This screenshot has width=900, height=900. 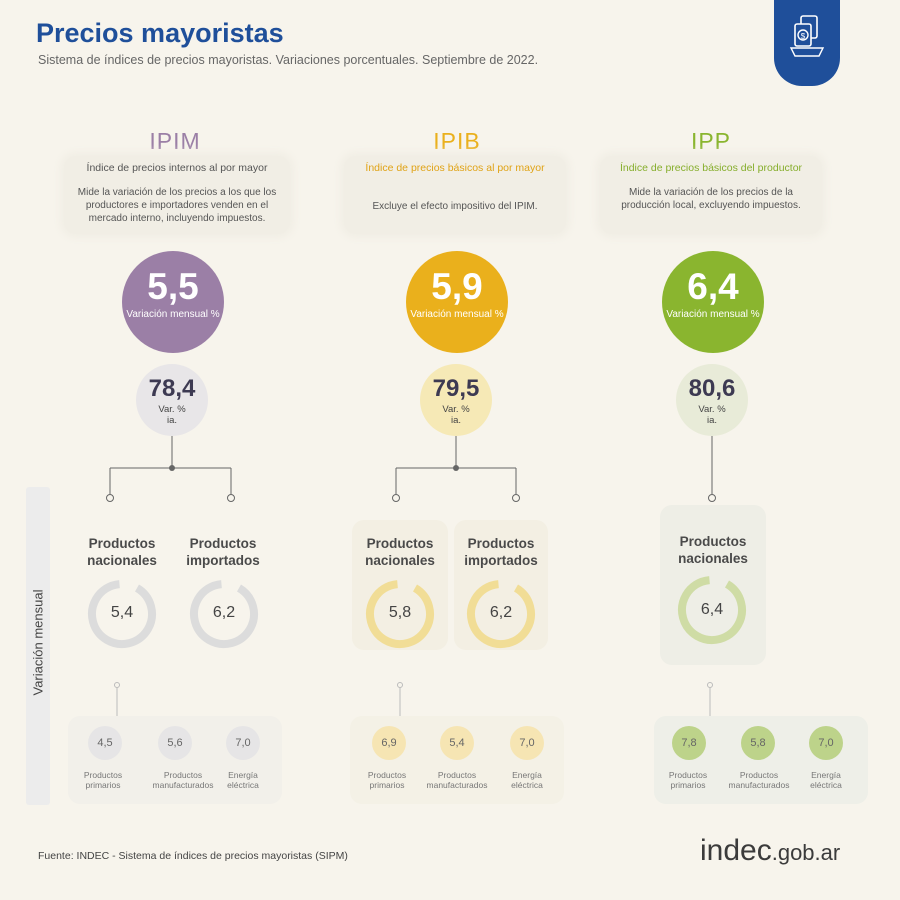 I want to click on ipib-monthly-circle: 5,9 Variación mensual %, so click(x=457, y=302).